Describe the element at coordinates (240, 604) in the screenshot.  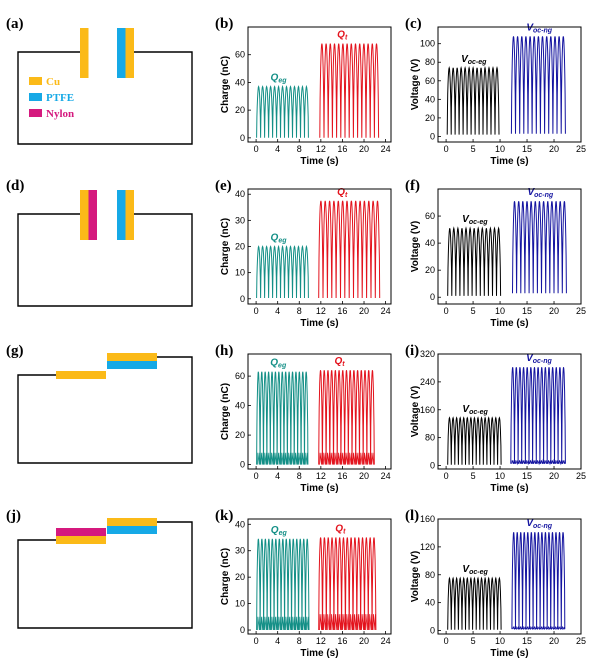
I see `y-tick-label: 10` at that location.